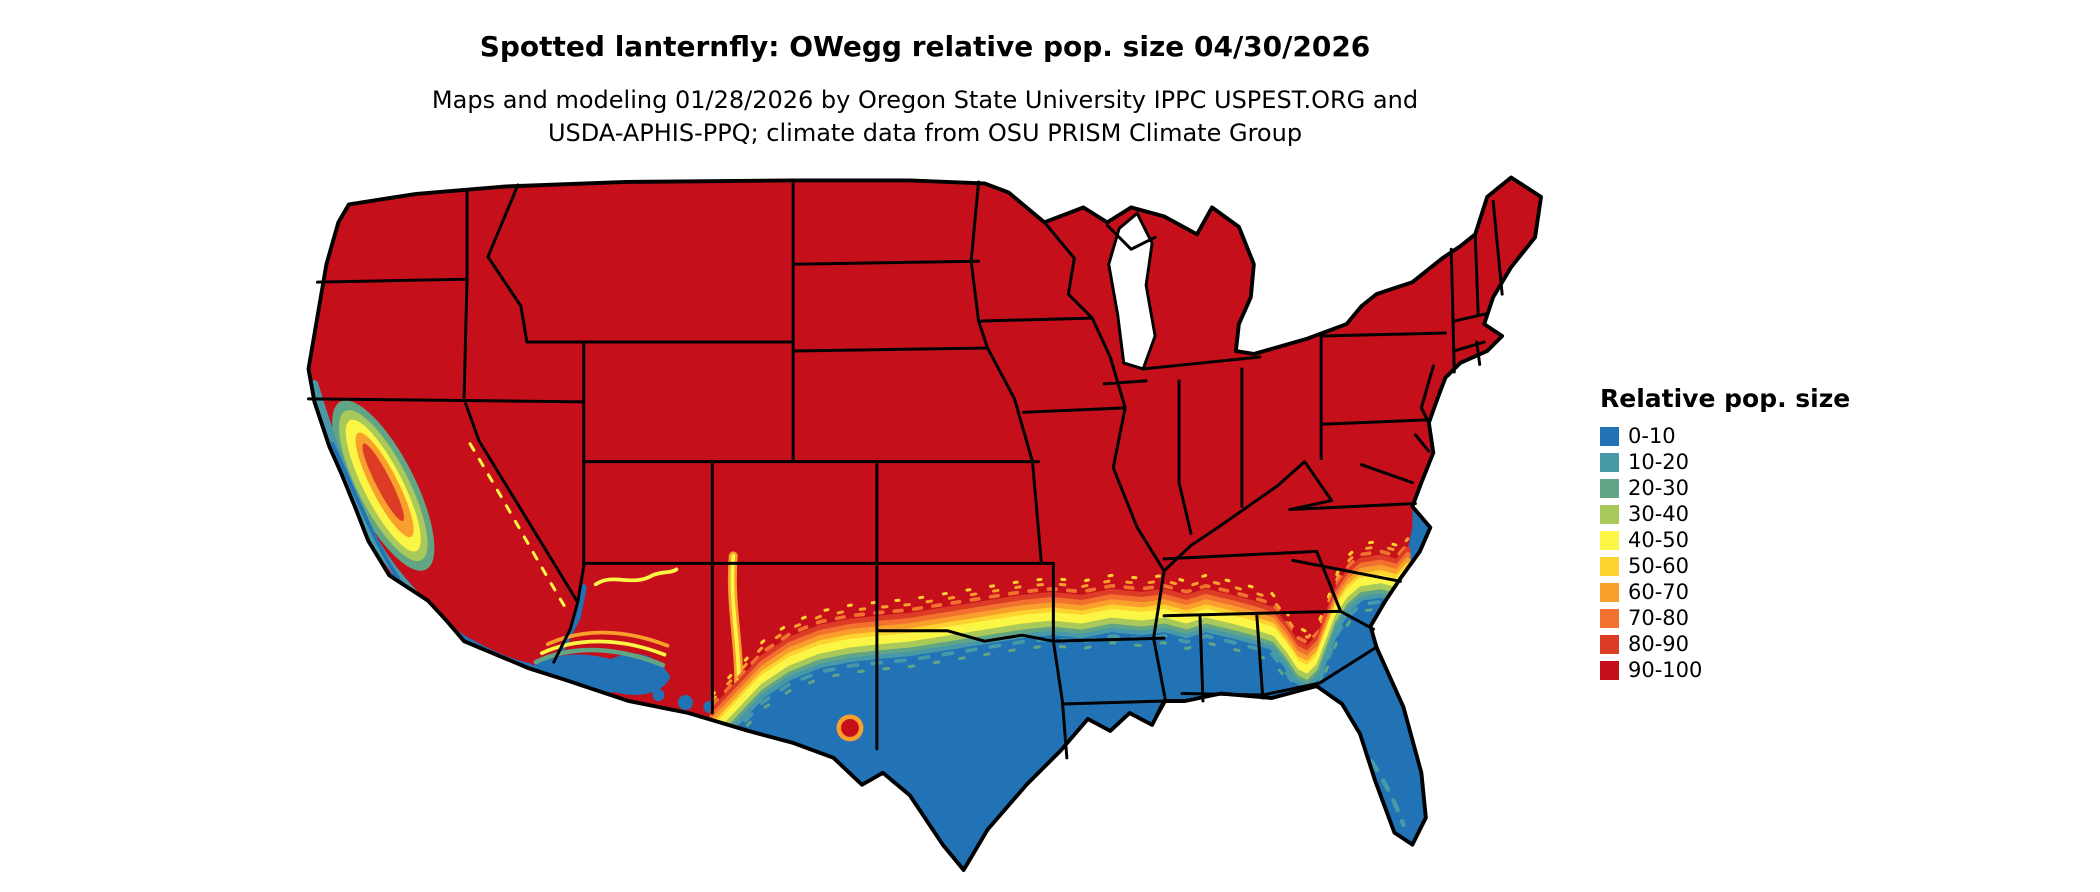 The width and height of the screenshot is (2100, 892). I want to click on legend-item-label: 0-10, so click(1652, 436).